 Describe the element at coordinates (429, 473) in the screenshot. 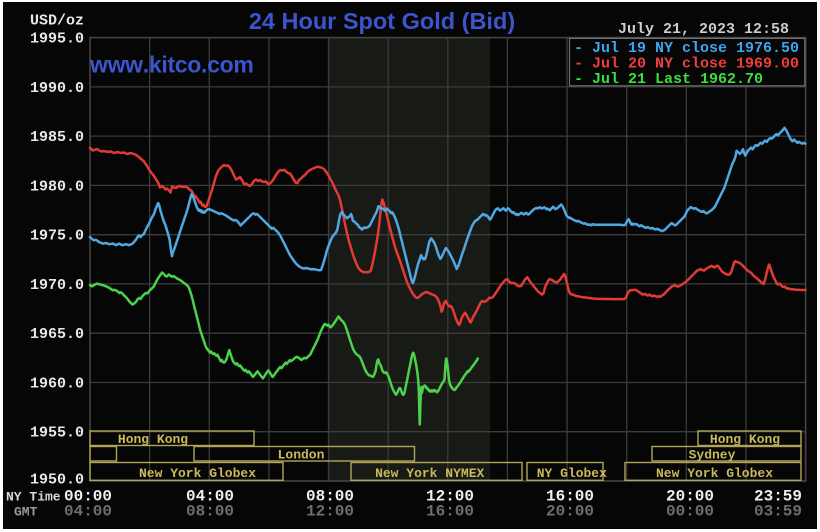

I see `svg-text: New York NYMEX` at that location.